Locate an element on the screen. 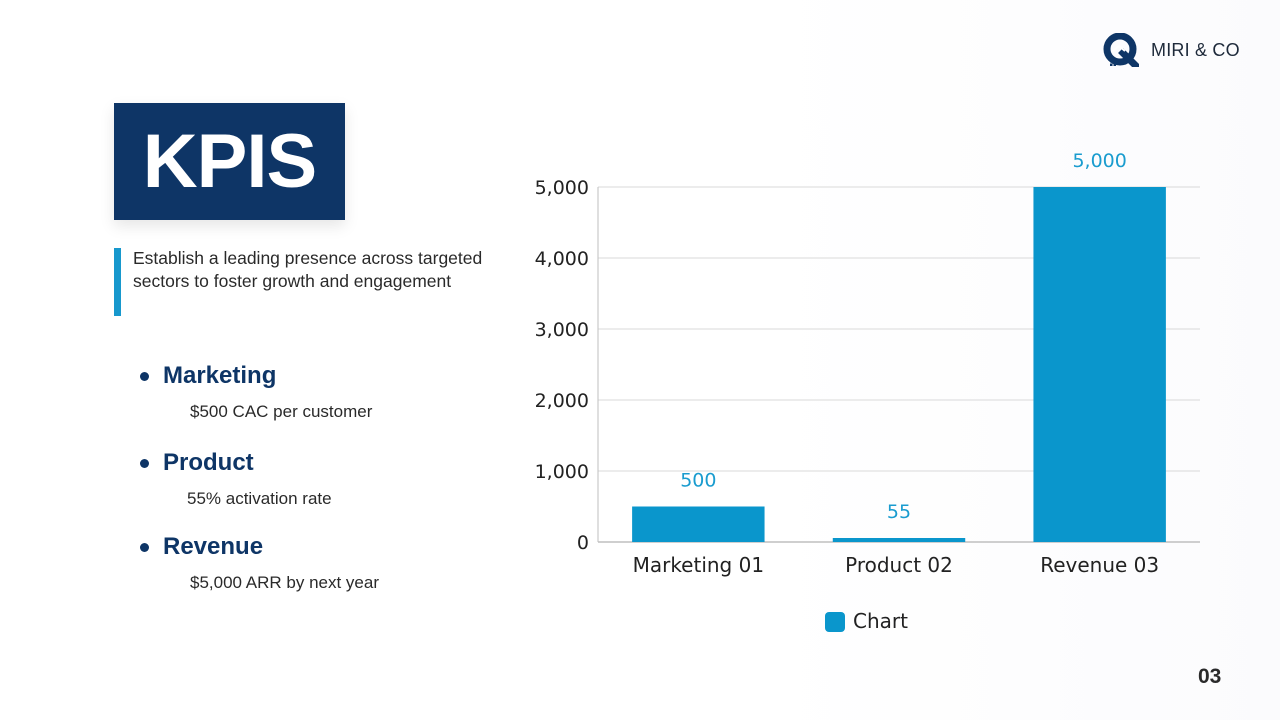 This screenshot has height=720, width=1280. data-label: 5,000 is located at coordinates (1099, 161).